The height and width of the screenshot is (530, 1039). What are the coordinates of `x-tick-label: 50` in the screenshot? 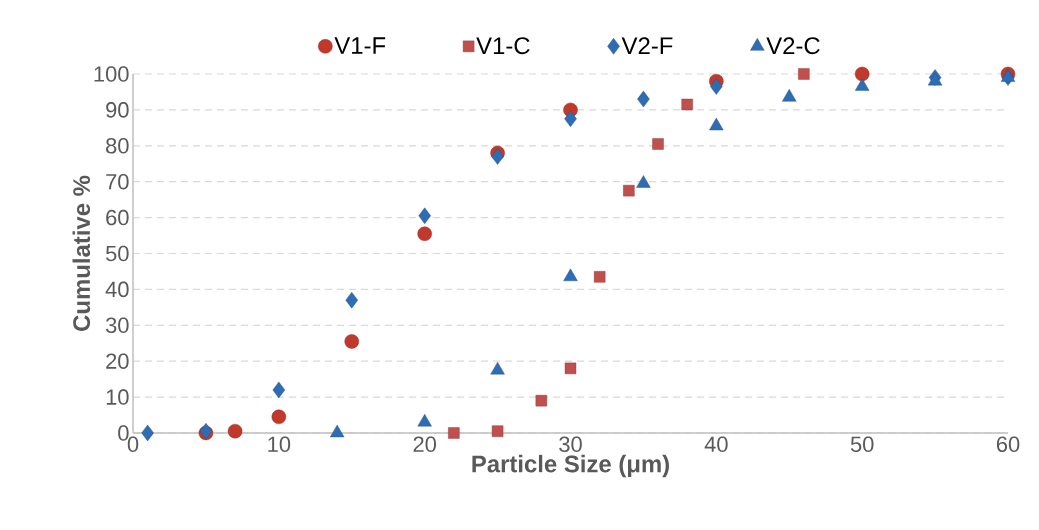 It's located at (862, 444).